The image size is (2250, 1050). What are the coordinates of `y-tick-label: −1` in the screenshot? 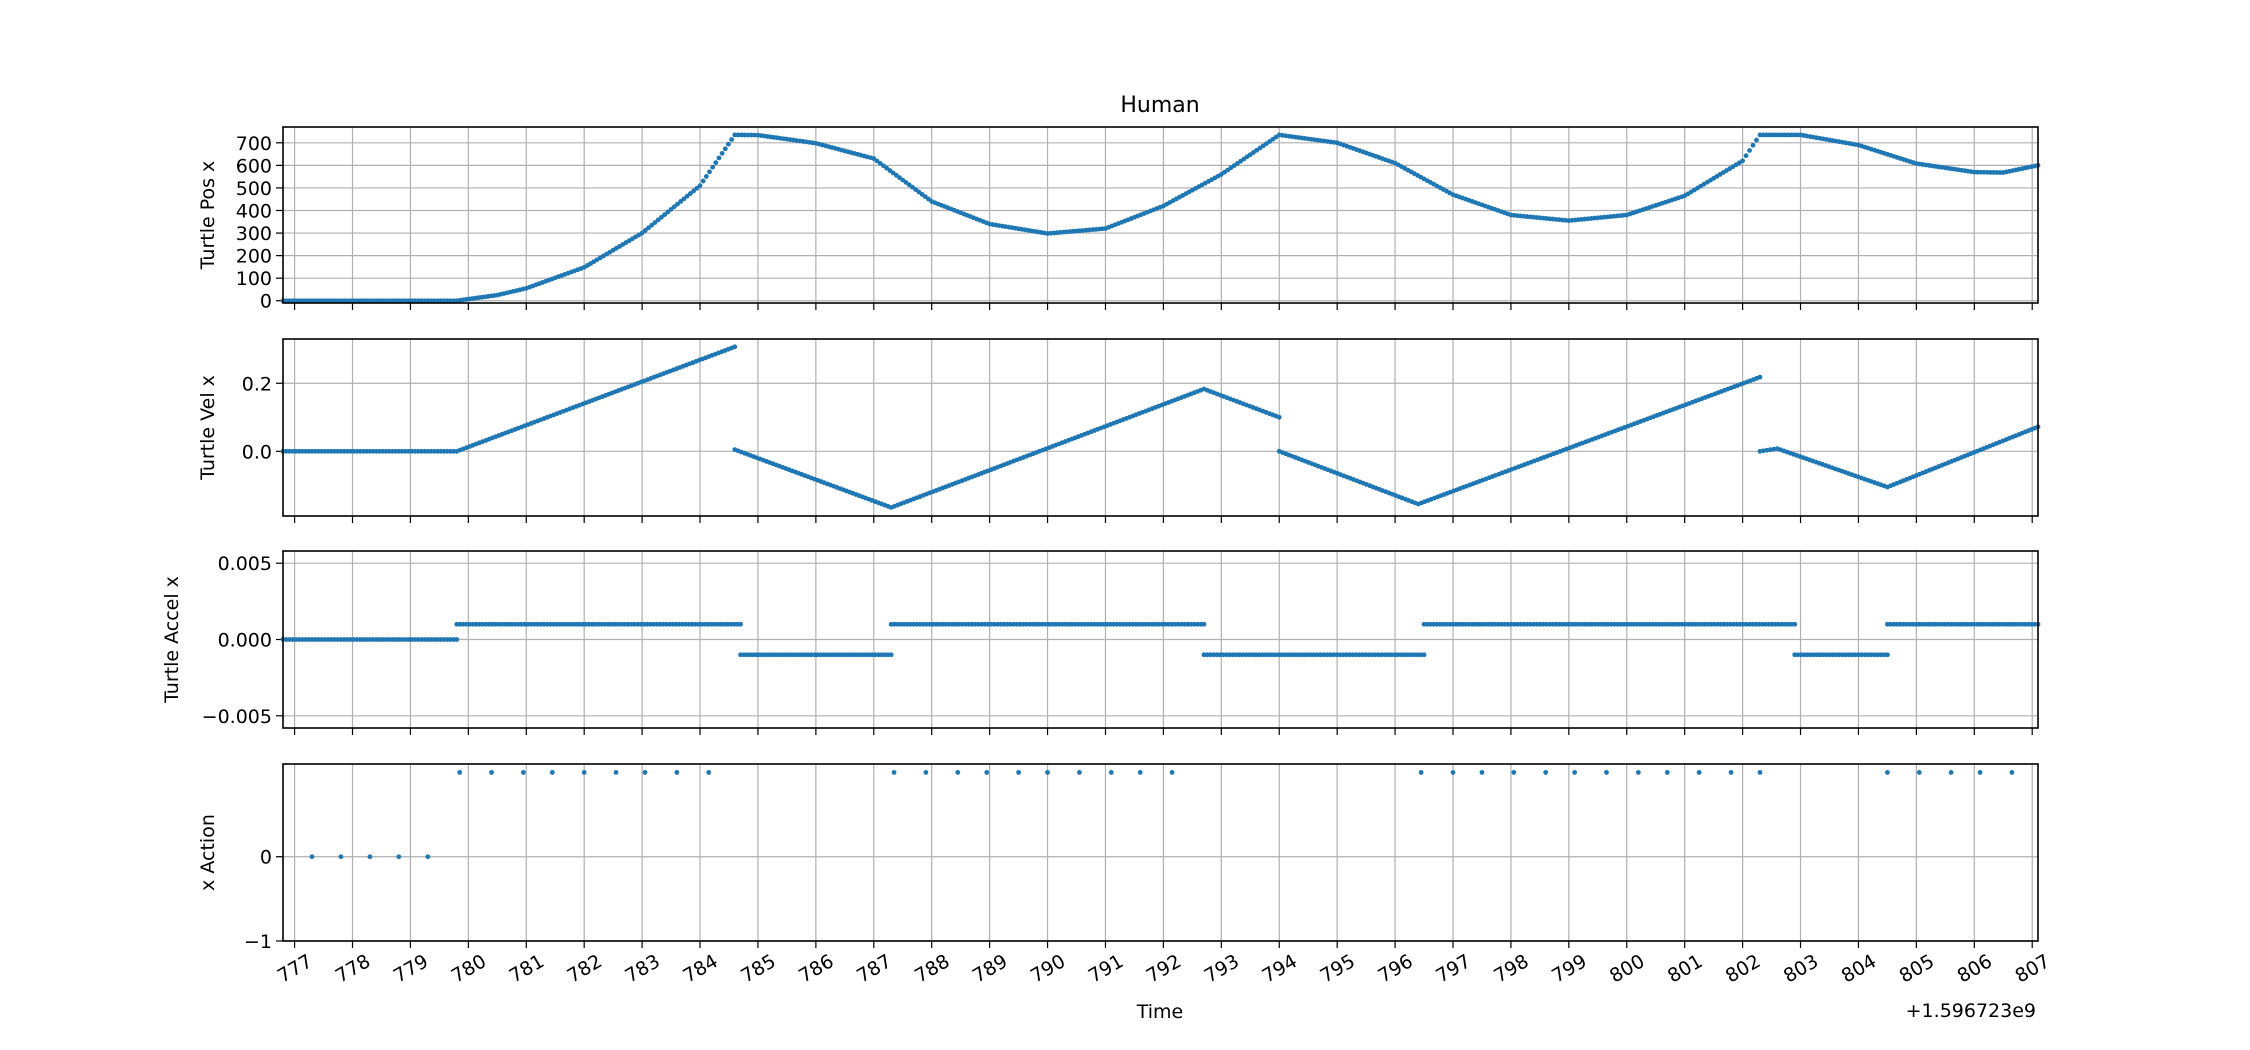 It's located at (258, 942).